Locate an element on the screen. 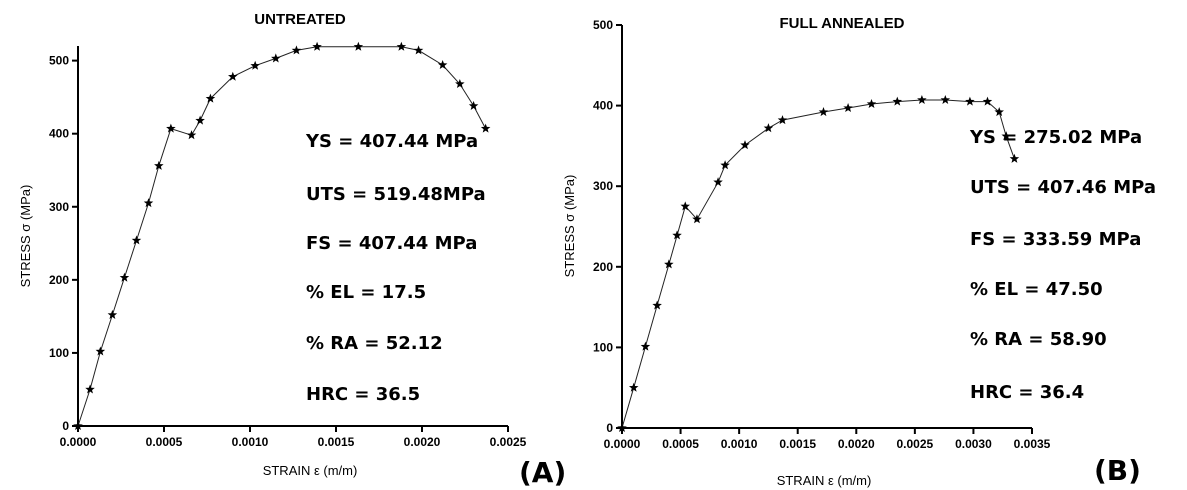  x-tick-label: 0.0020 is located at coordinates (856, 444).